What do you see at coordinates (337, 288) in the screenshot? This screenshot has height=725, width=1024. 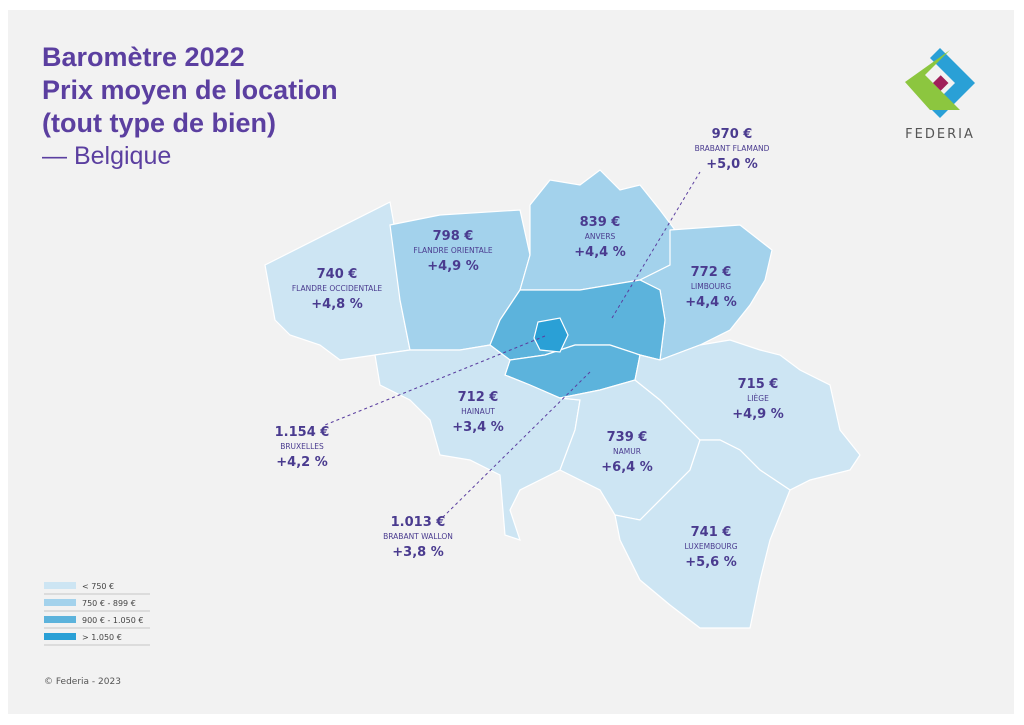 I see `region-name: FLANDRE OCCIDENTALE` at bounding box center [337, 288].